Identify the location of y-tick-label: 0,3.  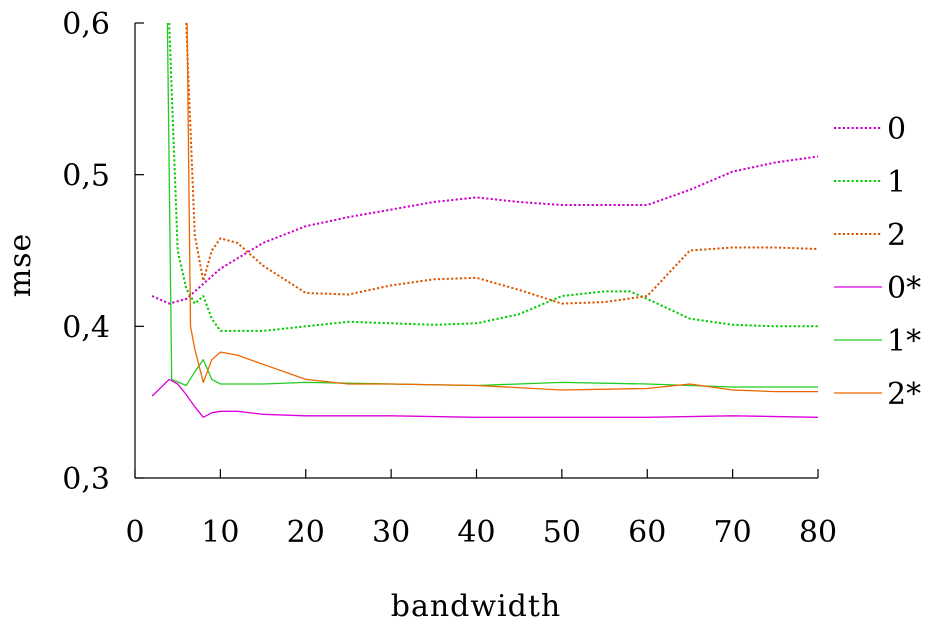
(86, 479).